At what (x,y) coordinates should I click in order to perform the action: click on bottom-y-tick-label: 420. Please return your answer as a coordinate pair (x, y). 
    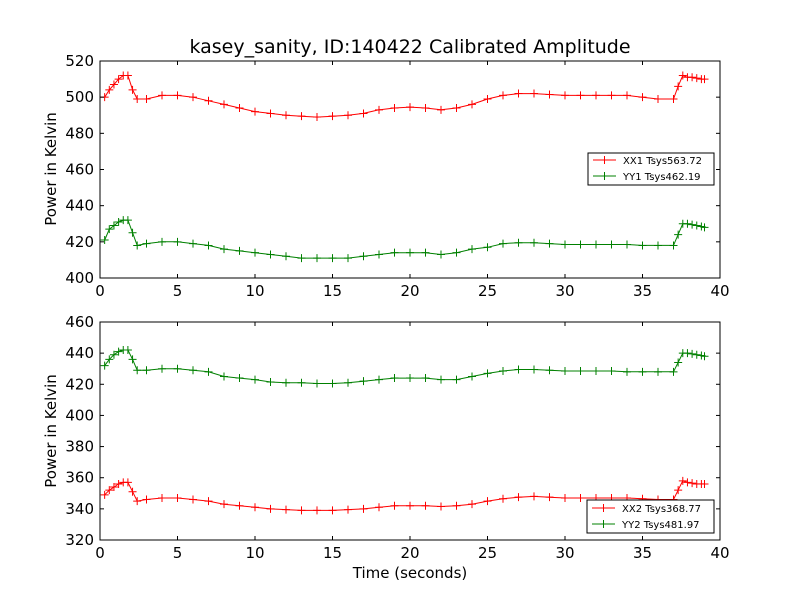
    Looking at the image, I should click on (79, 384).